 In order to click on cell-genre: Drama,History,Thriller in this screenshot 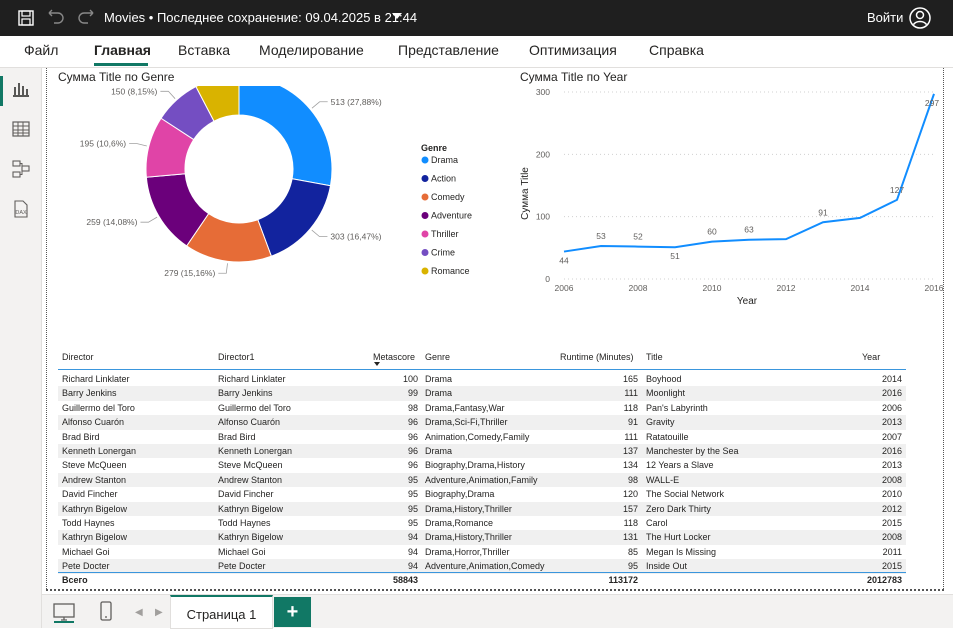, I will do `click(468, 508)`.